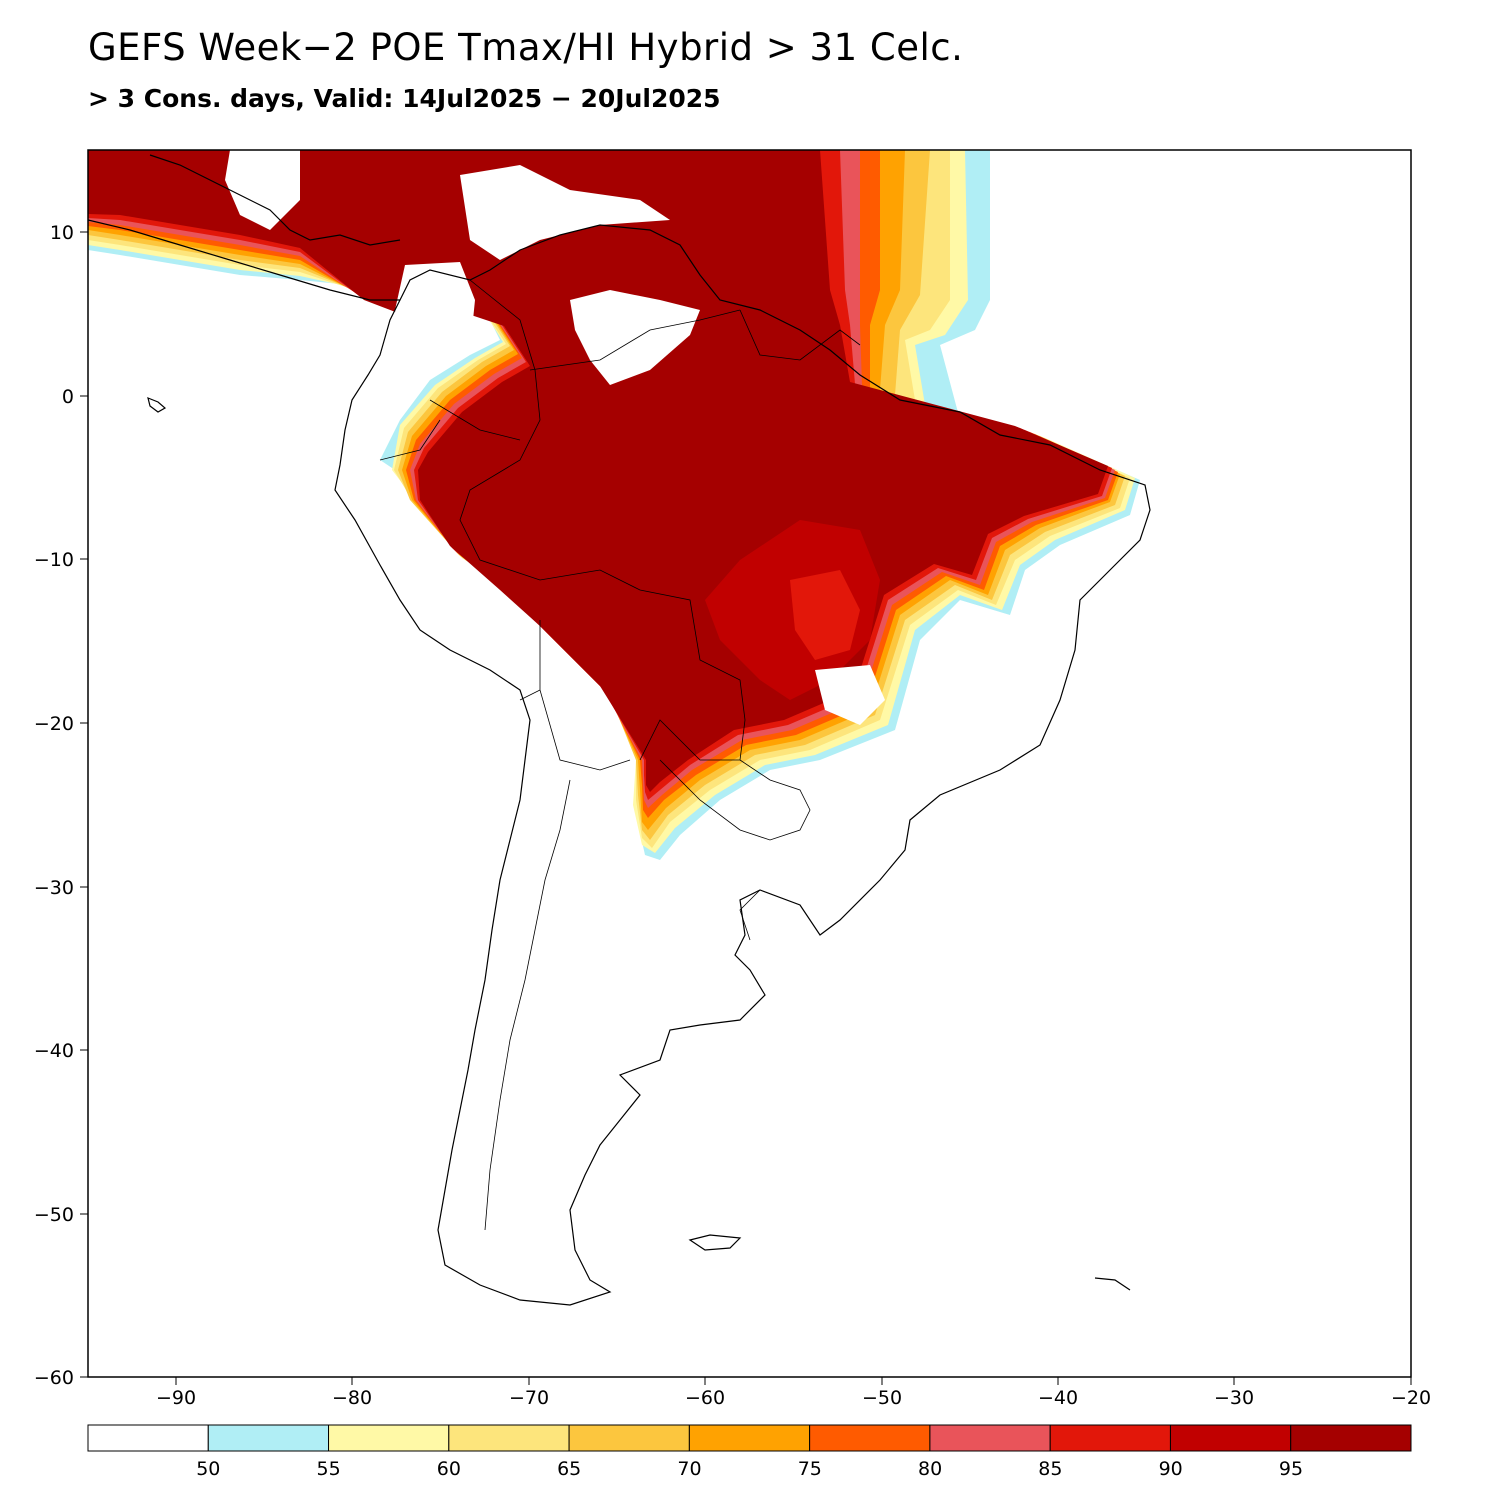 The height and width of the screenshot is (1500, 1500). What do you see at coordinates (1050, 1469) in the screenshot?
I see `legend-label: 85` at bounding box center [1050, 1469].